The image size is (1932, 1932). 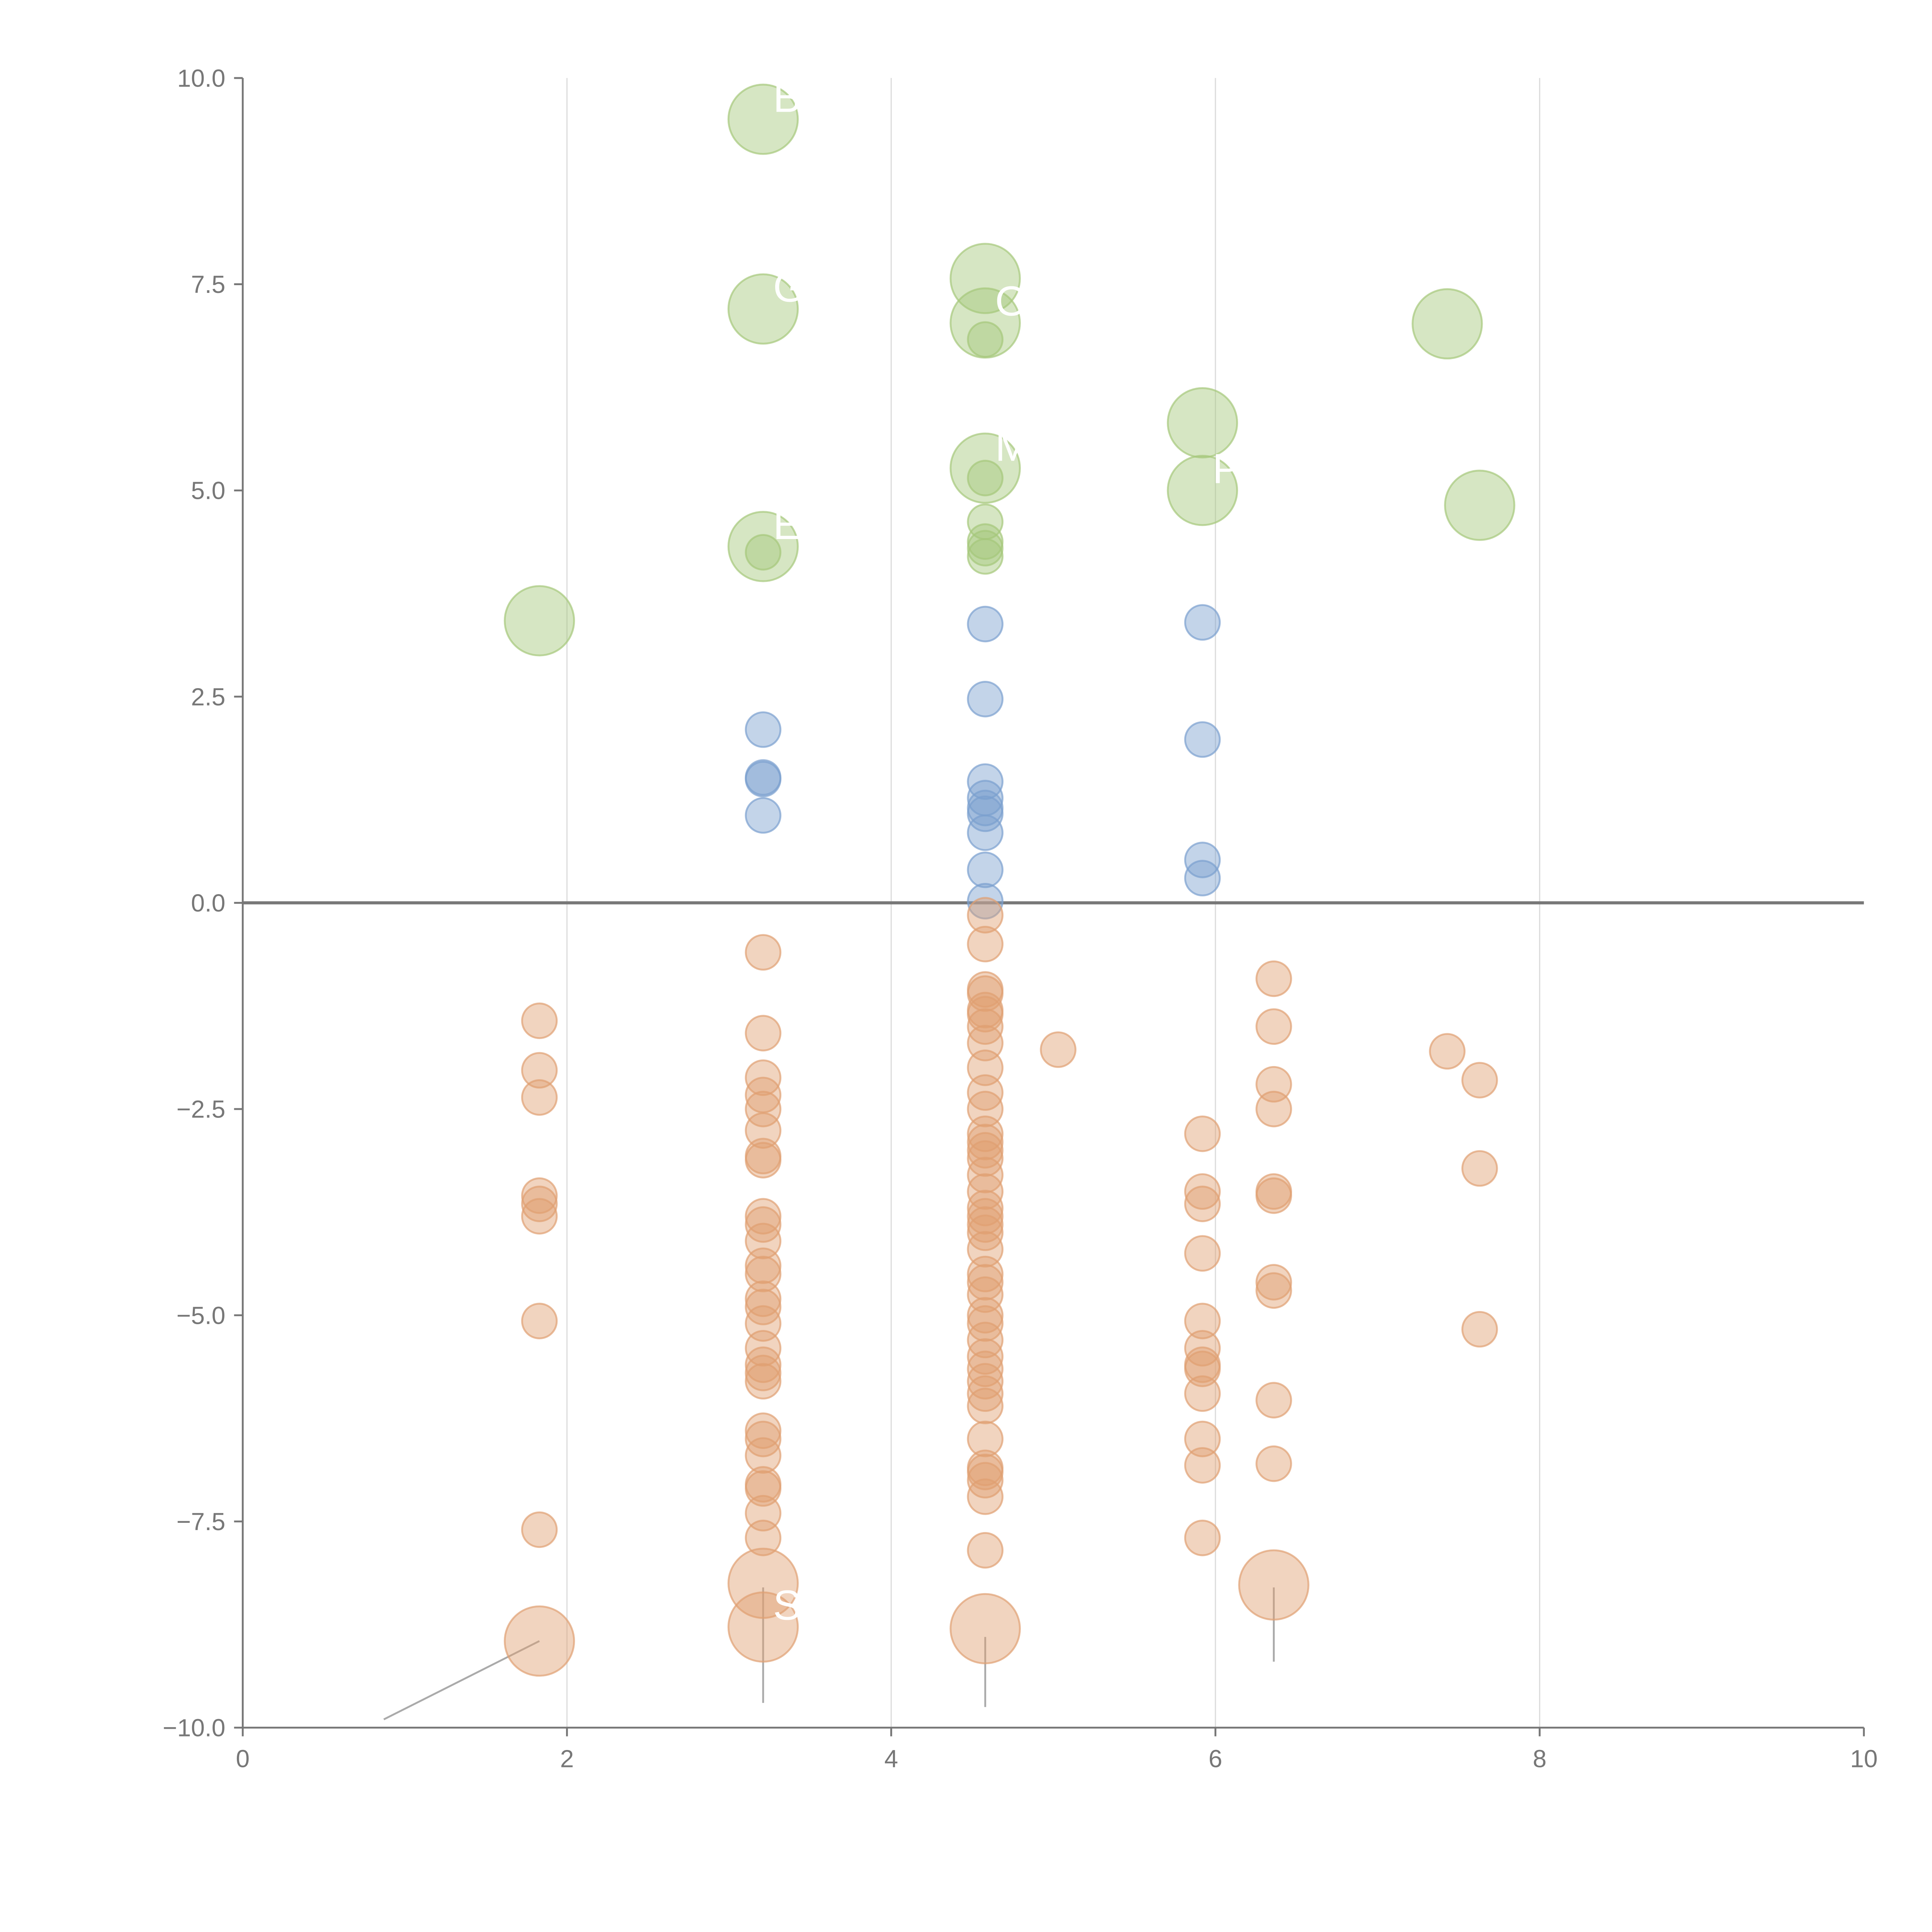 I want to click on x-tick-label: 6, so click(x=1216, y=1759).